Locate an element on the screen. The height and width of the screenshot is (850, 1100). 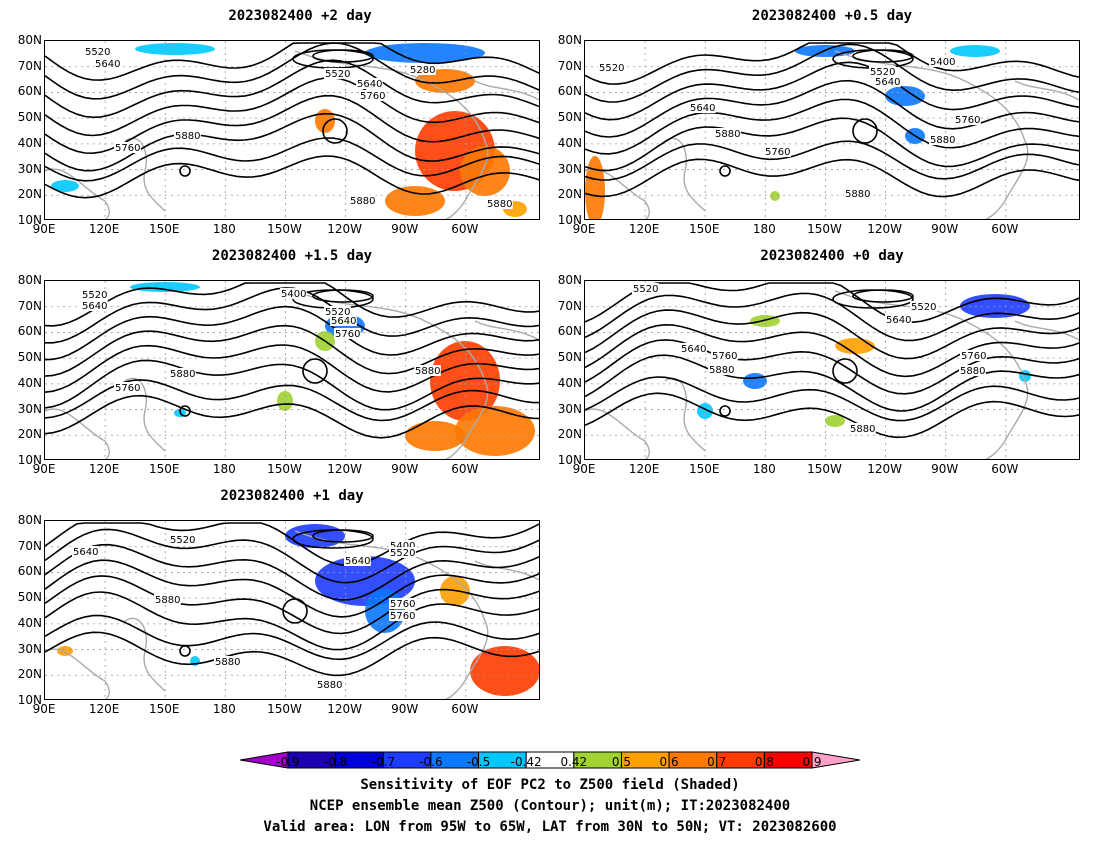
contour-label: 5280 is located at coordinates (422, 70).